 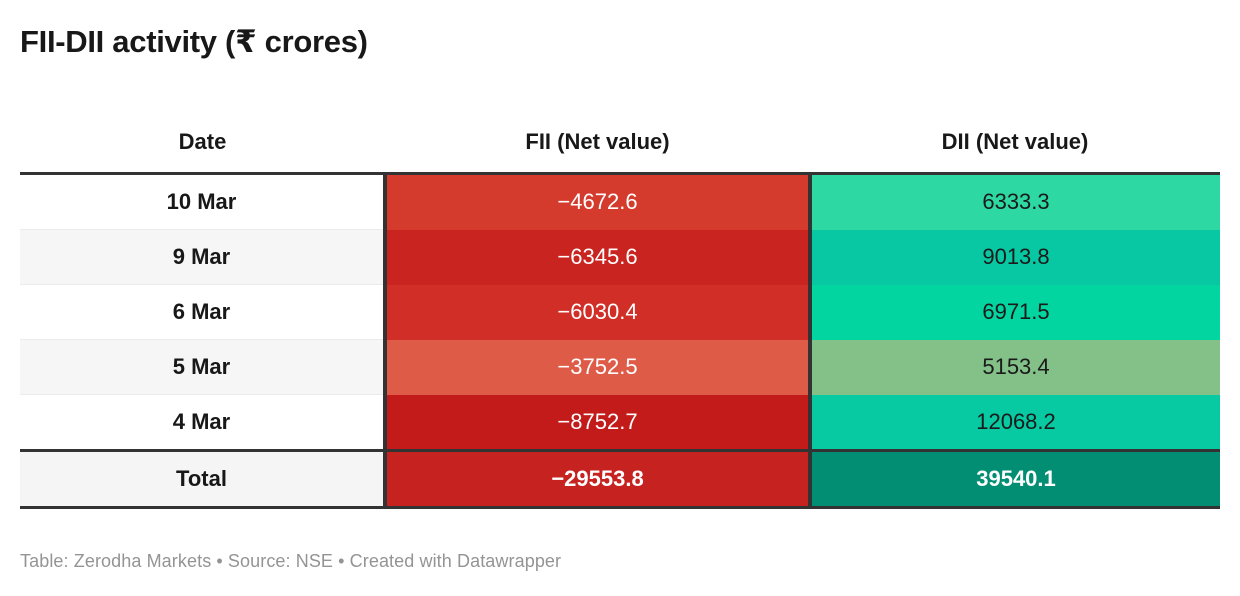 I want to click on table-row: 10 Mar −4672.6 6333.3, so click(x=620, y=201).